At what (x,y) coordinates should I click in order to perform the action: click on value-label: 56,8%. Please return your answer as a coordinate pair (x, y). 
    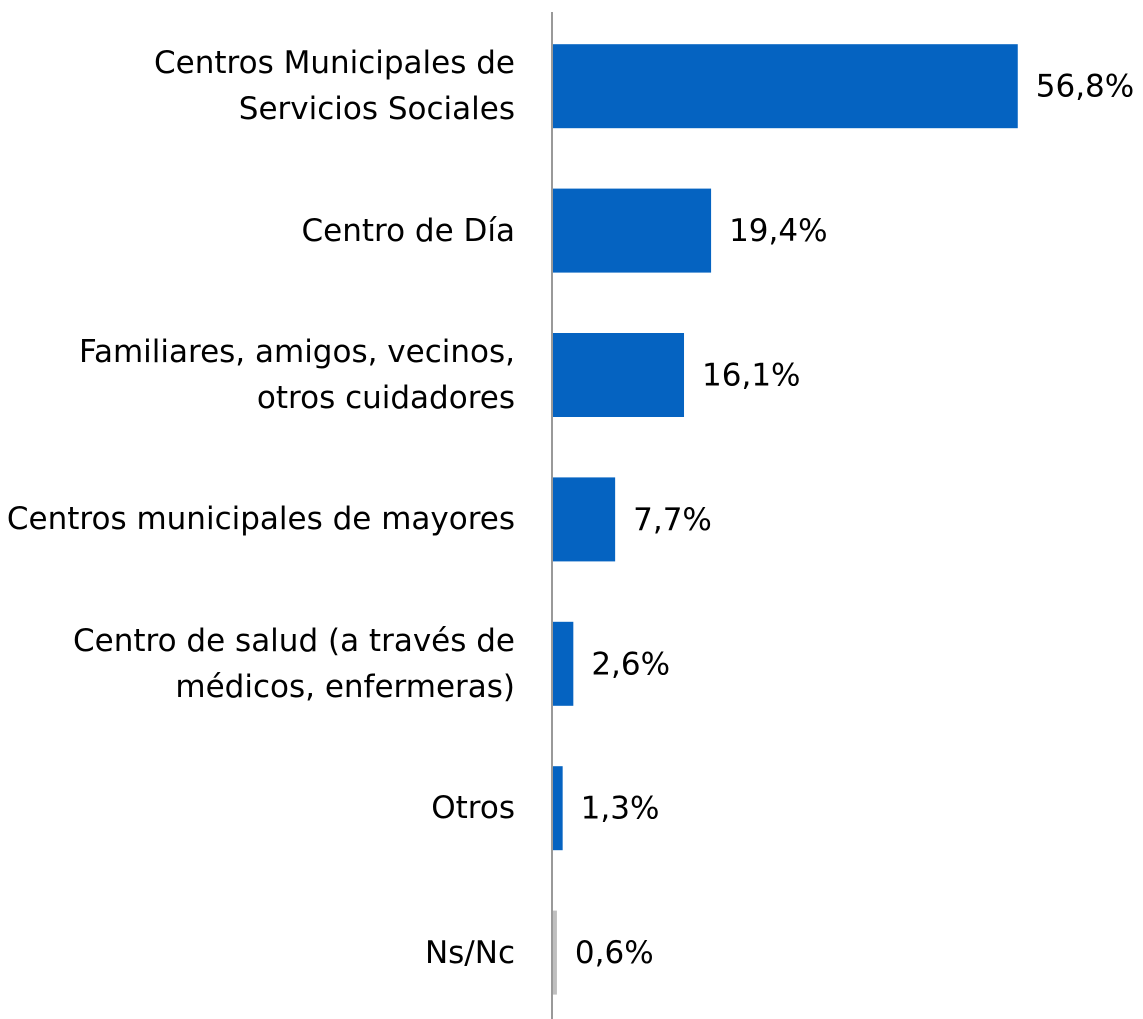
    Looking at the image, I should click on (1085, 87).